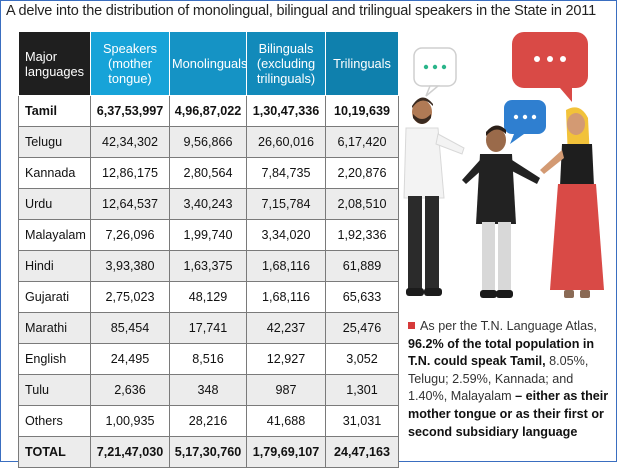  What do you see at coordinates (130, 111) in the screenshot?
I see `value-cell: 6,37,53,997` at bounding box center [130, 111].